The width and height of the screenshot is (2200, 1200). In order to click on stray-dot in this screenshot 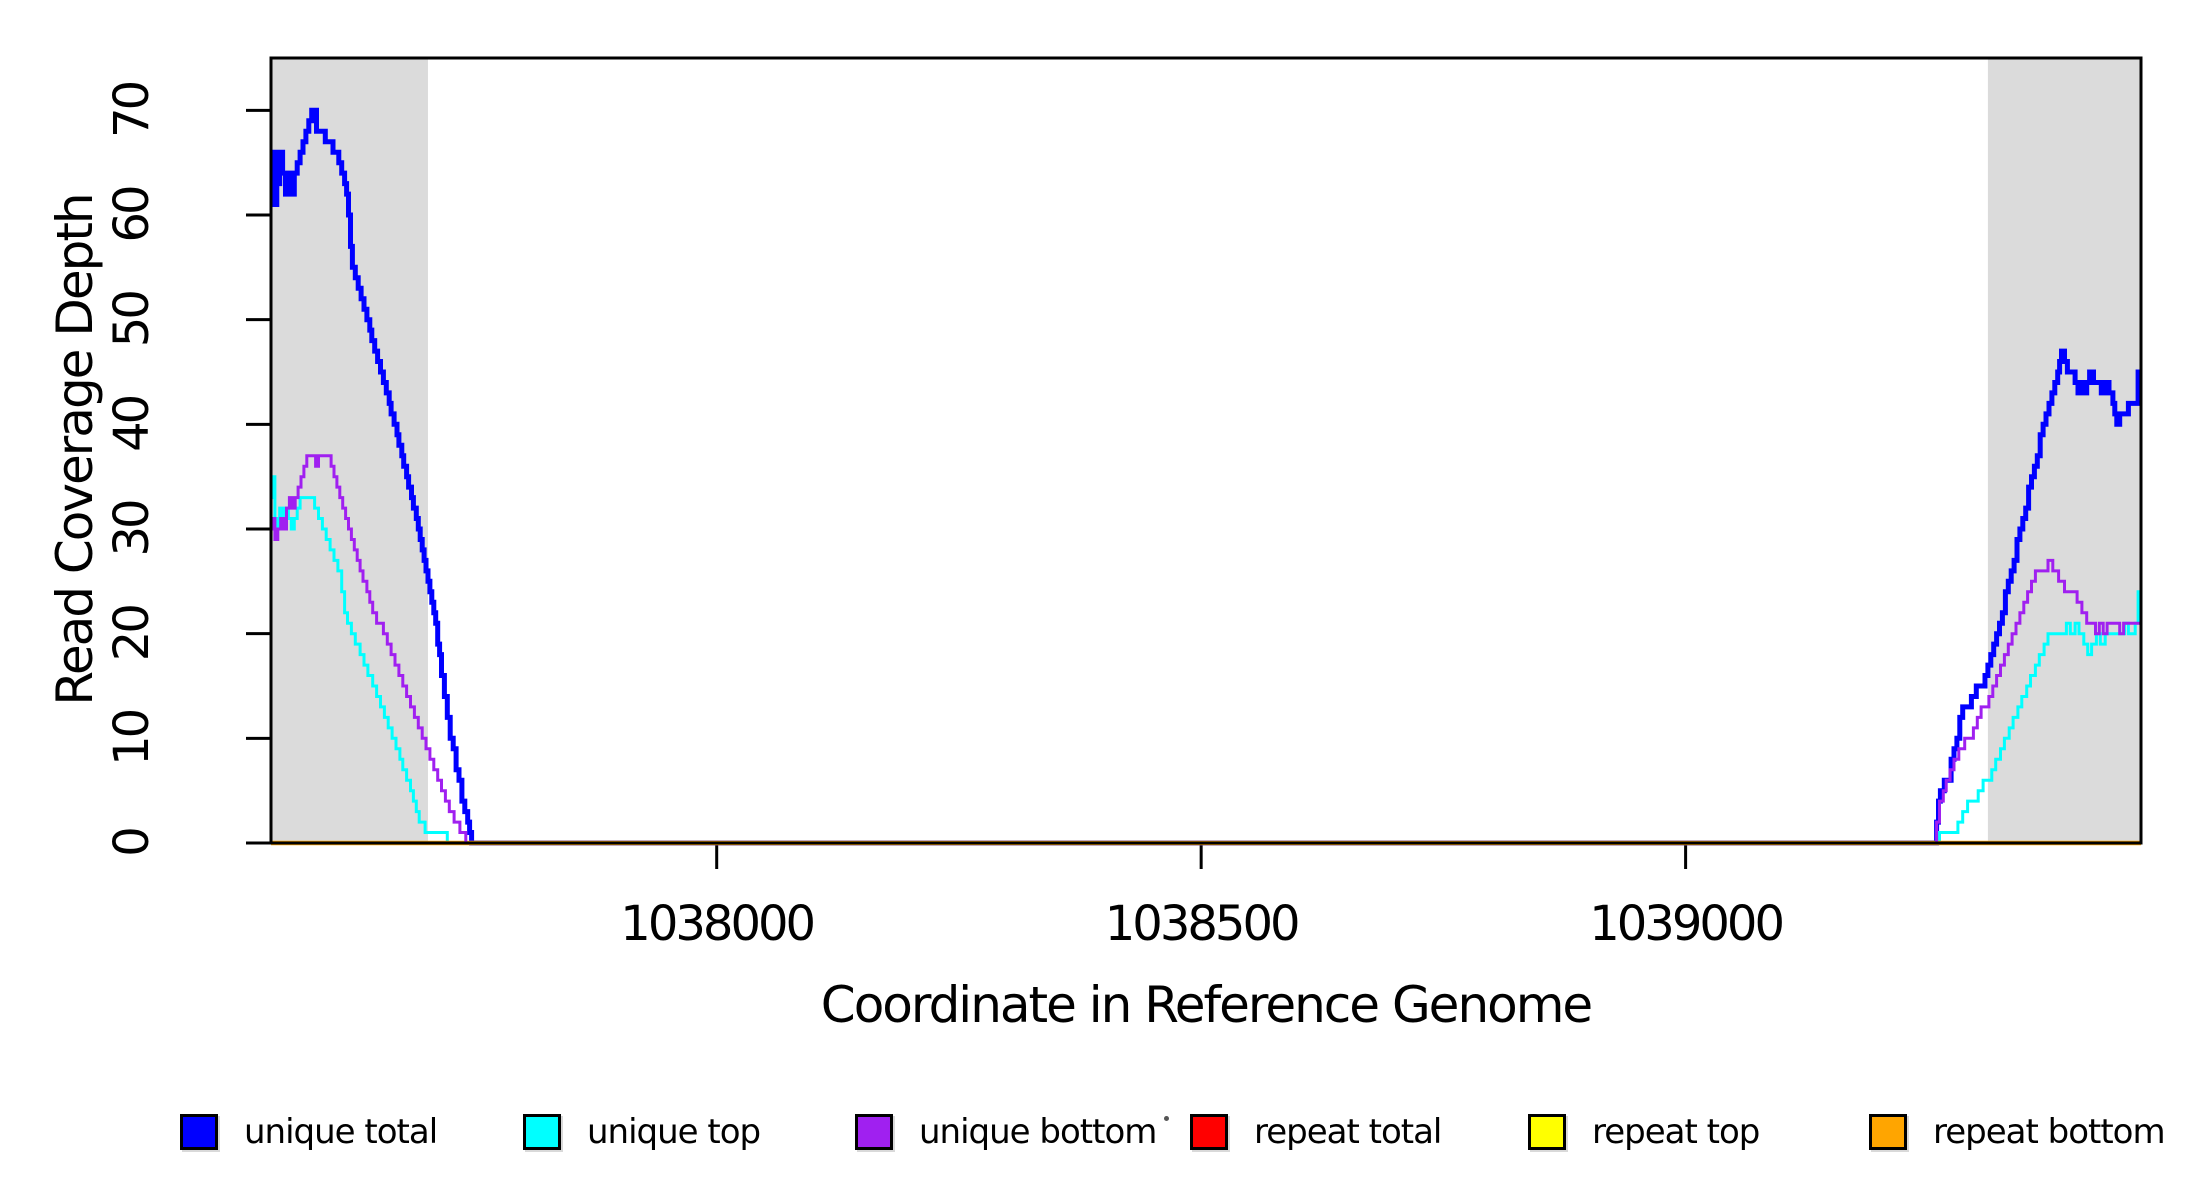, I will do `click(1166, 1118)`.